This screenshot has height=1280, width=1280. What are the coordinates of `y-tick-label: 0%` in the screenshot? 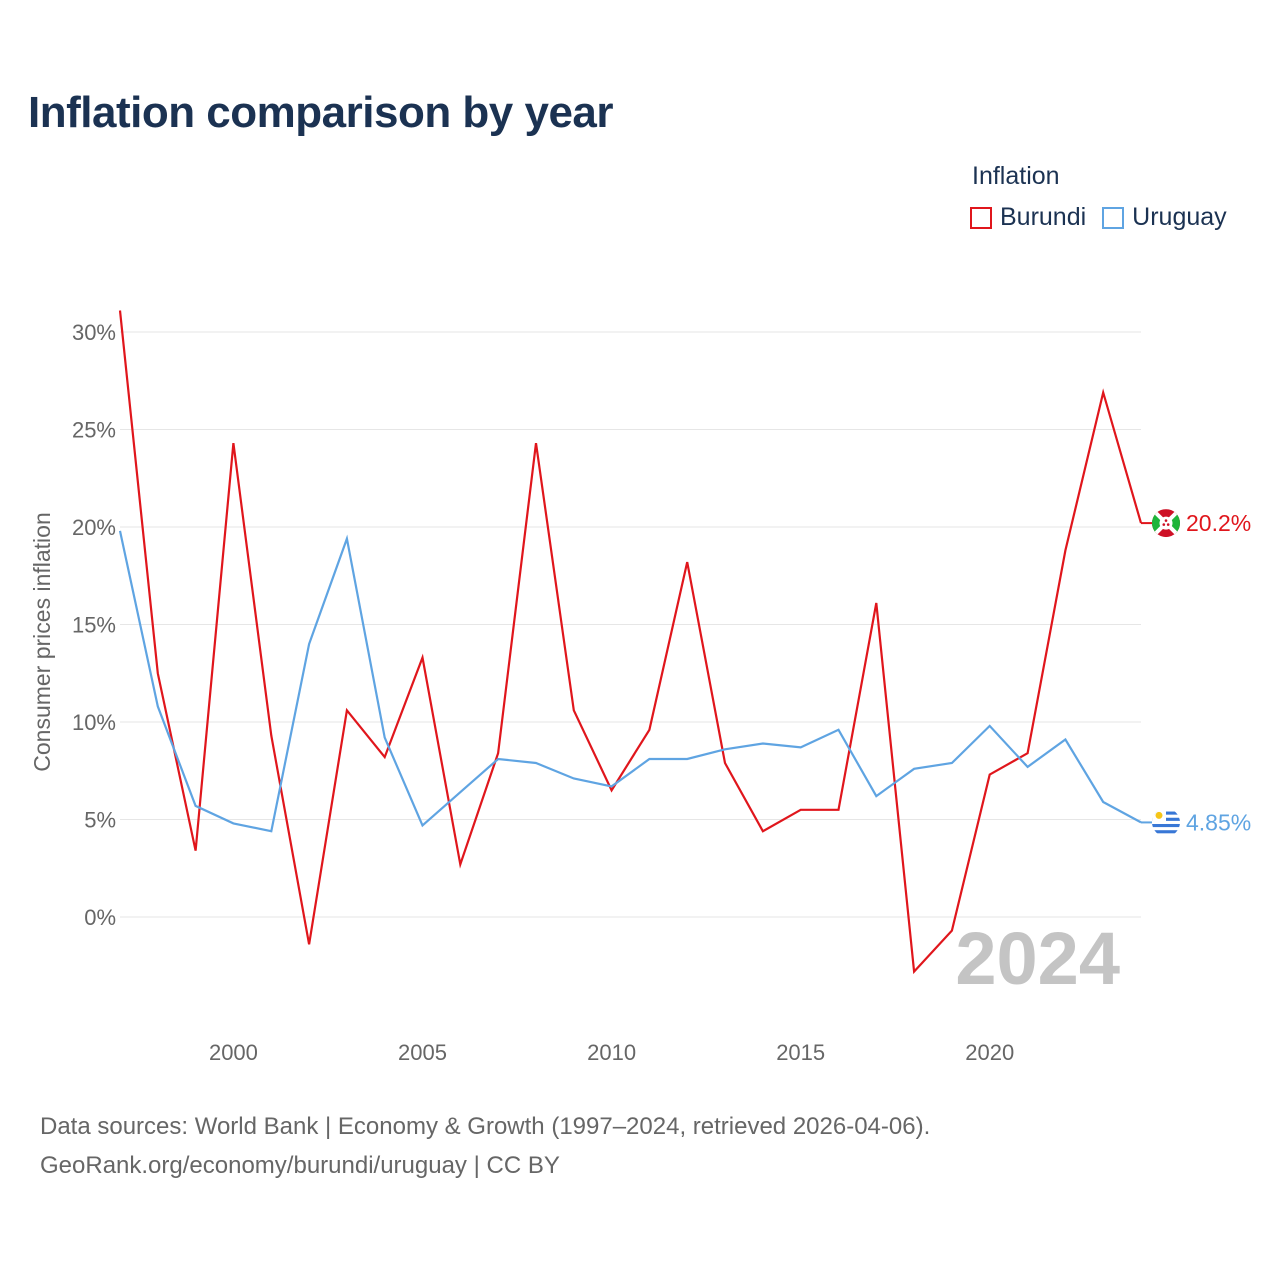 It's located at (100, 917).